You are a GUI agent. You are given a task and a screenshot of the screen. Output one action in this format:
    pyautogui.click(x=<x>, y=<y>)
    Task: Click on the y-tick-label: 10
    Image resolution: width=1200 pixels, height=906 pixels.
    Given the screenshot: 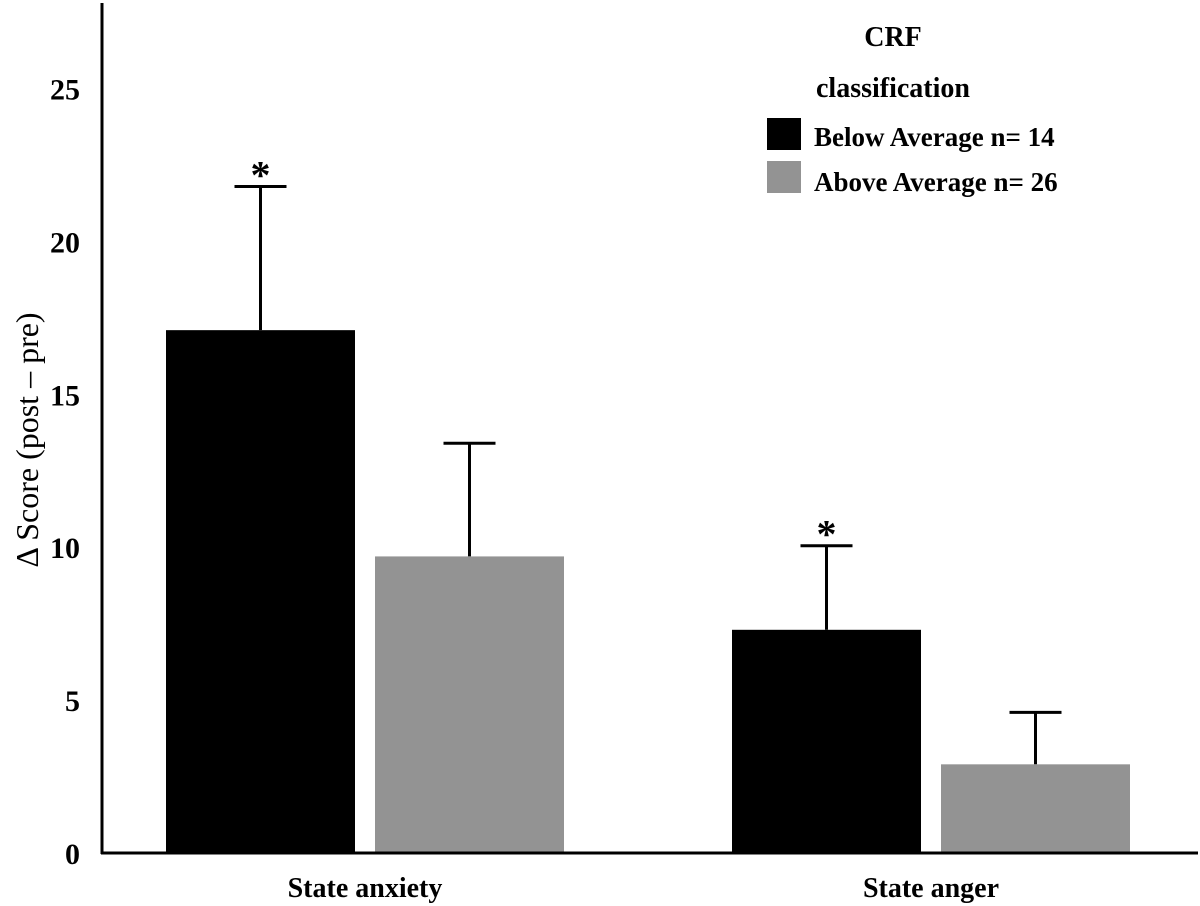 What is the action you would take?
    pyautogui.click(x=65, y=548)
    